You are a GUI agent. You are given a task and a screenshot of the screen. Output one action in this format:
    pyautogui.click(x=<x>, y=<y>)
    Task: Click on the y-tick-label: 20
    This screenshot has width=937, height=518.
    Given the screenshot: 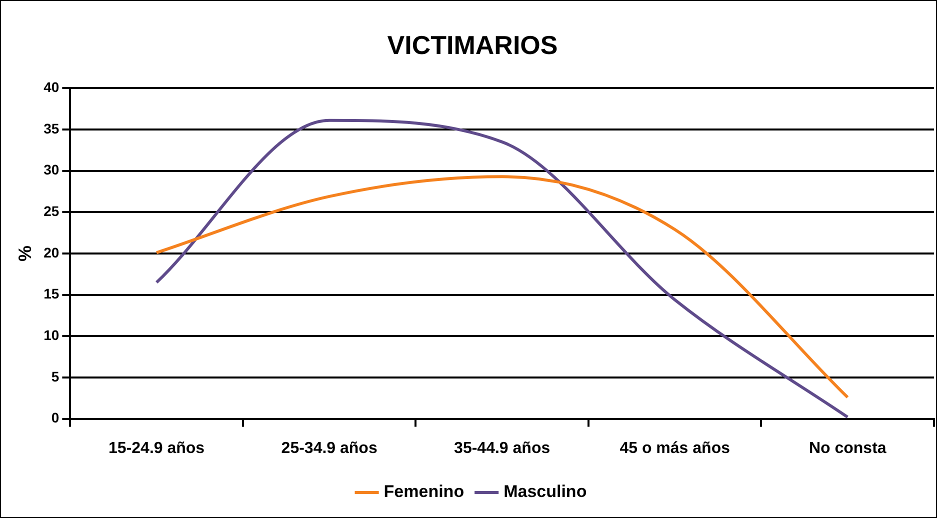 What is the action you would take?
    pyautogui.click(x=52, y=252)
    